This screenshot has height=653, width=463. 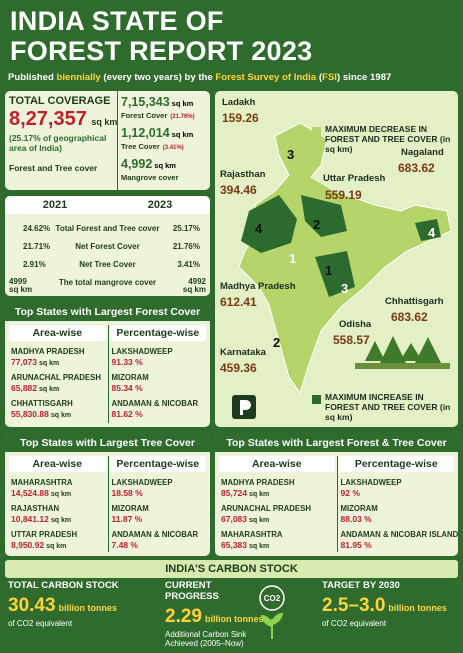 I want to click on area-value-row: 55,830.88 sq km, so click(x=57, y=415).